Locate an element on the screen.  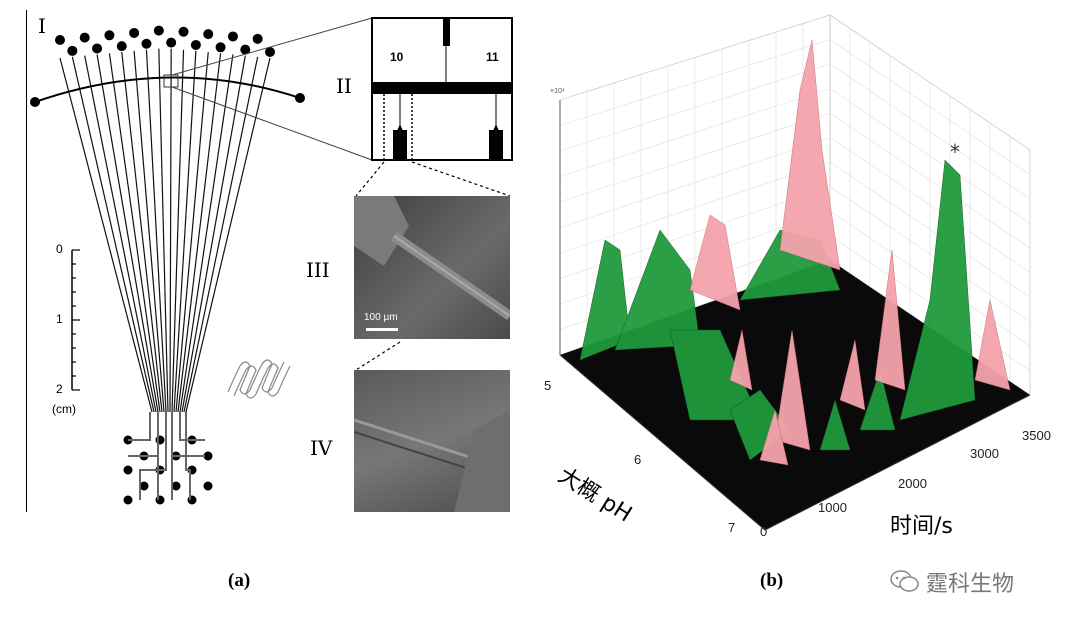
scale-tick-0: 0 is located at coordinates (59, 249).